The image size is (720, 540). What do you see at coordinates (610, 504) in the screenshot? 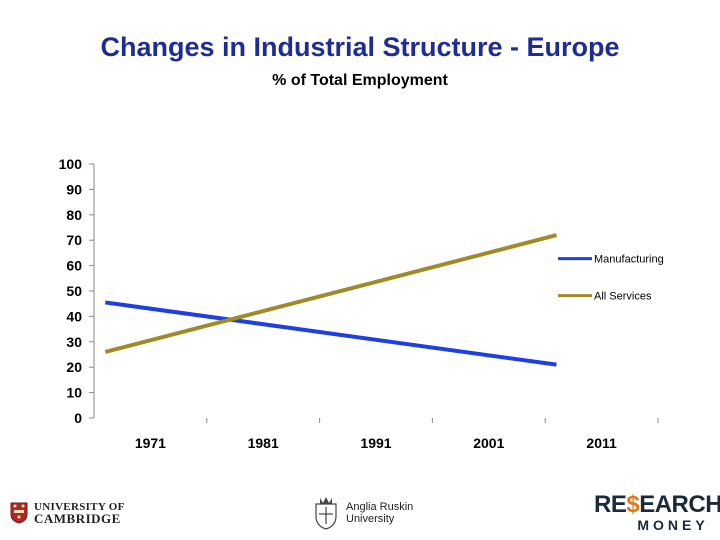
I see `rm-re: RE` at bounding box center [610, 504].